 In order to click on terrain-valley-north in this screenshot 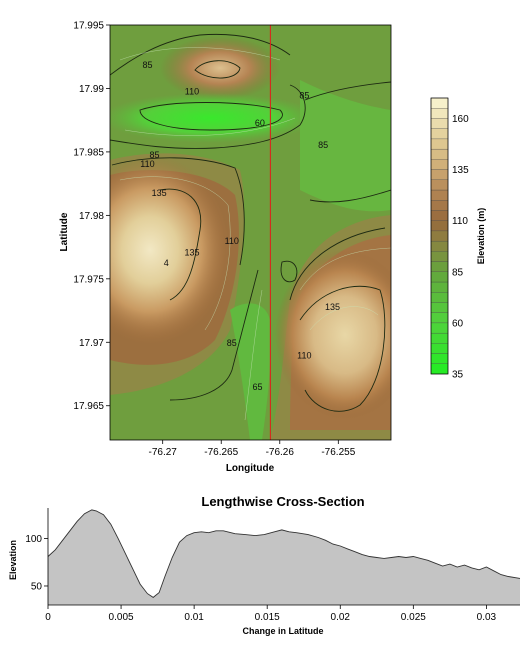, I will do `click(215, 118)`.